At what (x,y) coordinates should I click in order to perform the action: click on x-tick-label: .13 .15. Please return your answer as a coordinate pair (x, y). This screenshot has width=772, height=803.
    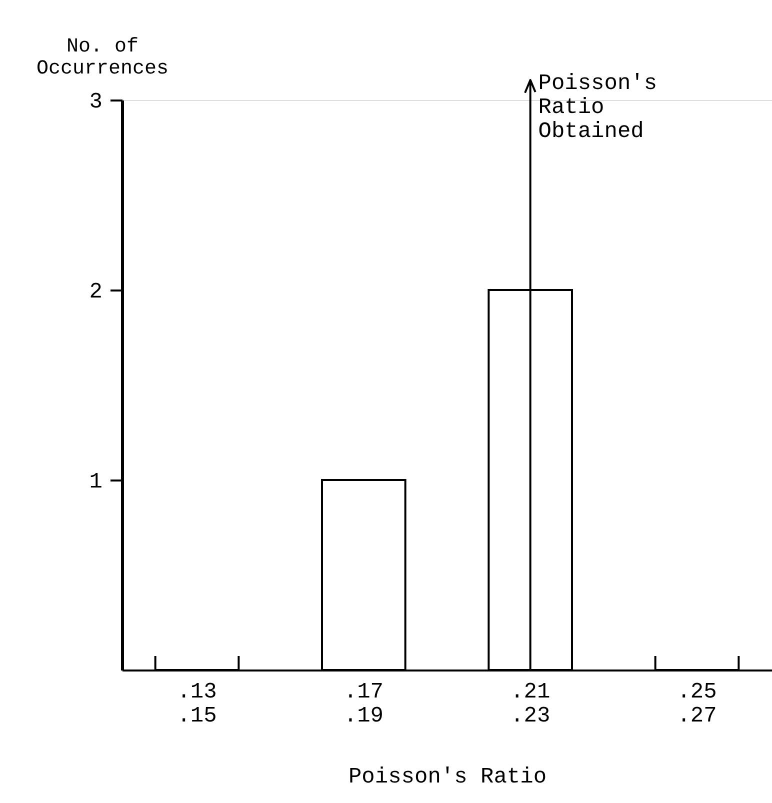
    Looking at the image, I should click on (197, 704).